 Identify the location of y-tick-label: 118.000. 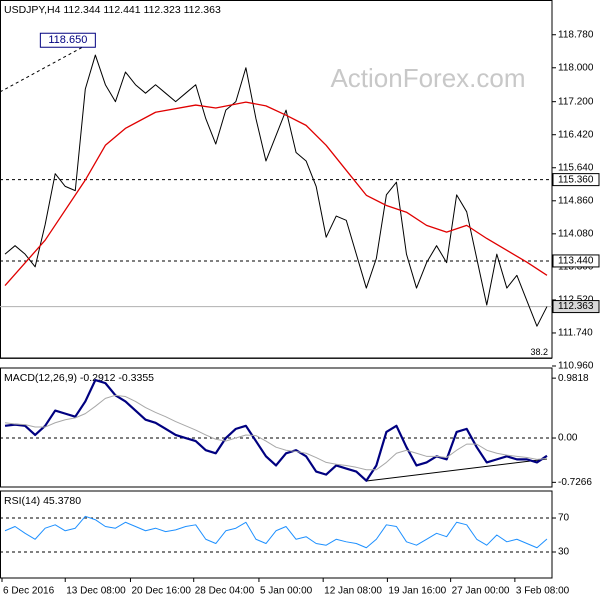
(576, 67).